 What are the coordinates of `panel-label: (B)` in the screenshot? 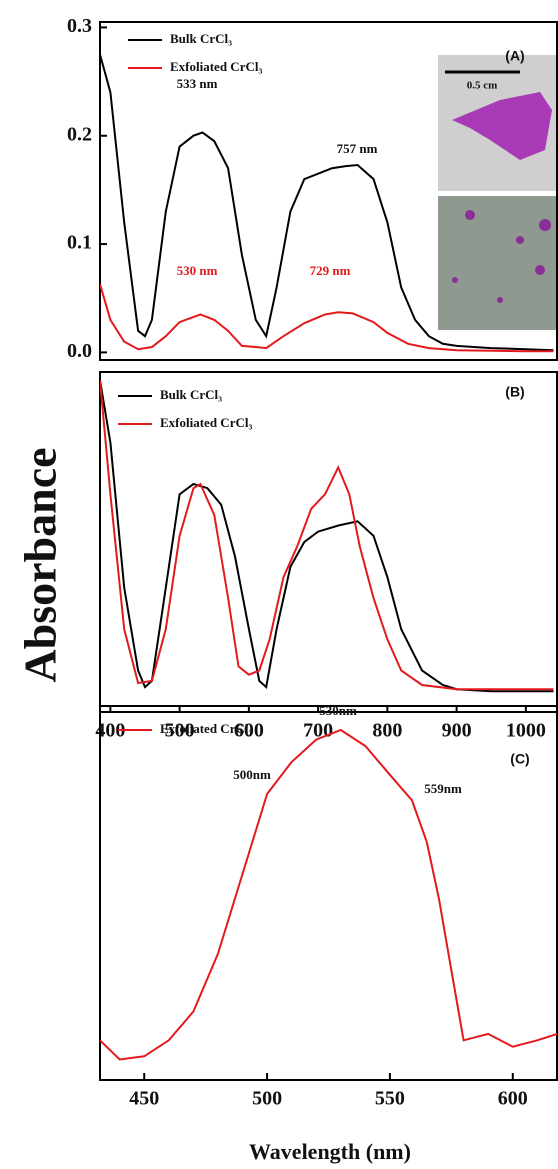 It's located at (514, 392).